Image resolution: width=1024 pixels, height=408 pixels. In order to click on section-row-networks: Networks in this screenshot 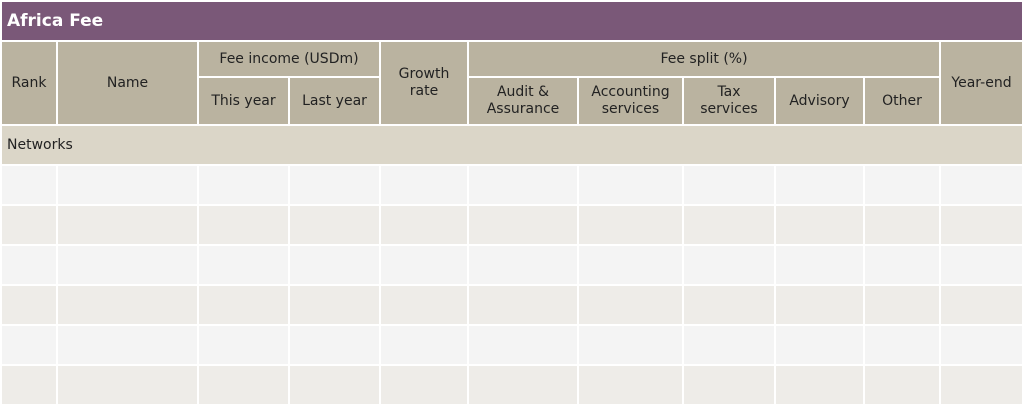, I will do `click(512, 145)`.